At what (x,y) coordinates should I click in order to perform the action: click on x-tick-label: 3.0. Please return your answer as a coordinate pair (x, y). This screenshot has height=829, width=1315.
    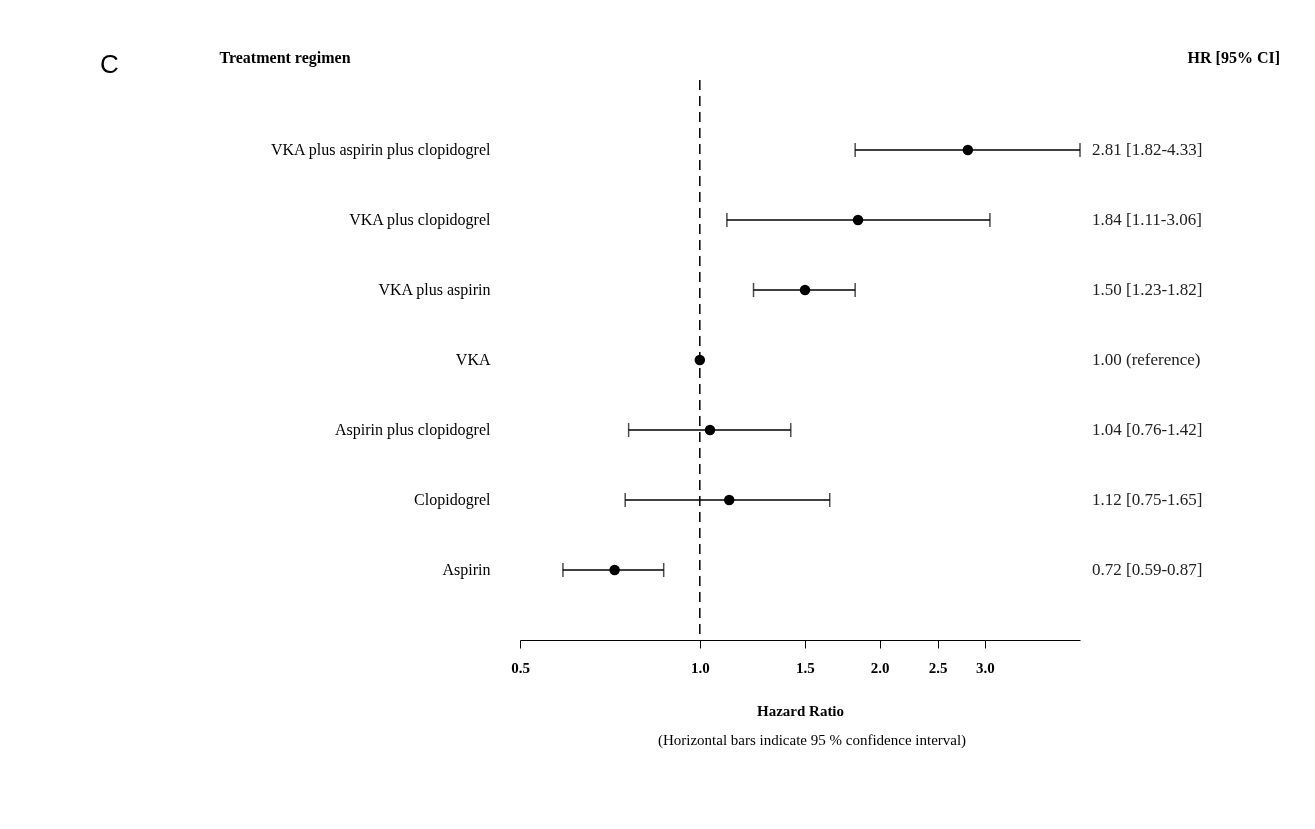
    Looking at the image, I should click on (985, 667).